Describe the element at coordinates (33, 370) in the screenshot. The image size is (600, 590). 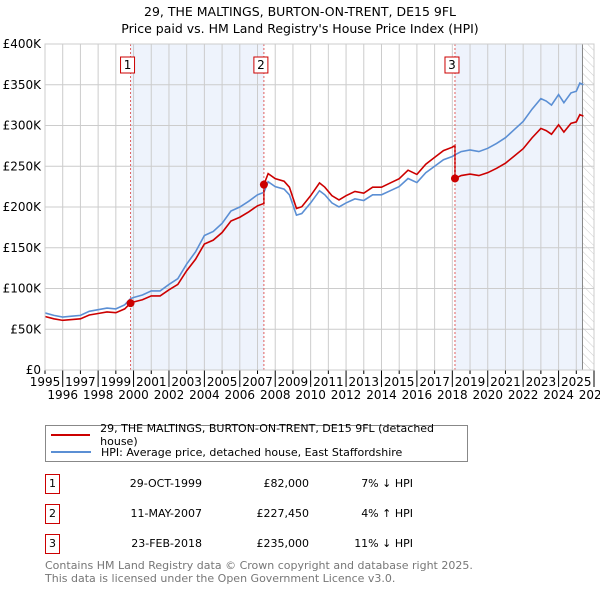
I see `y-tick-label: £0` at that location.